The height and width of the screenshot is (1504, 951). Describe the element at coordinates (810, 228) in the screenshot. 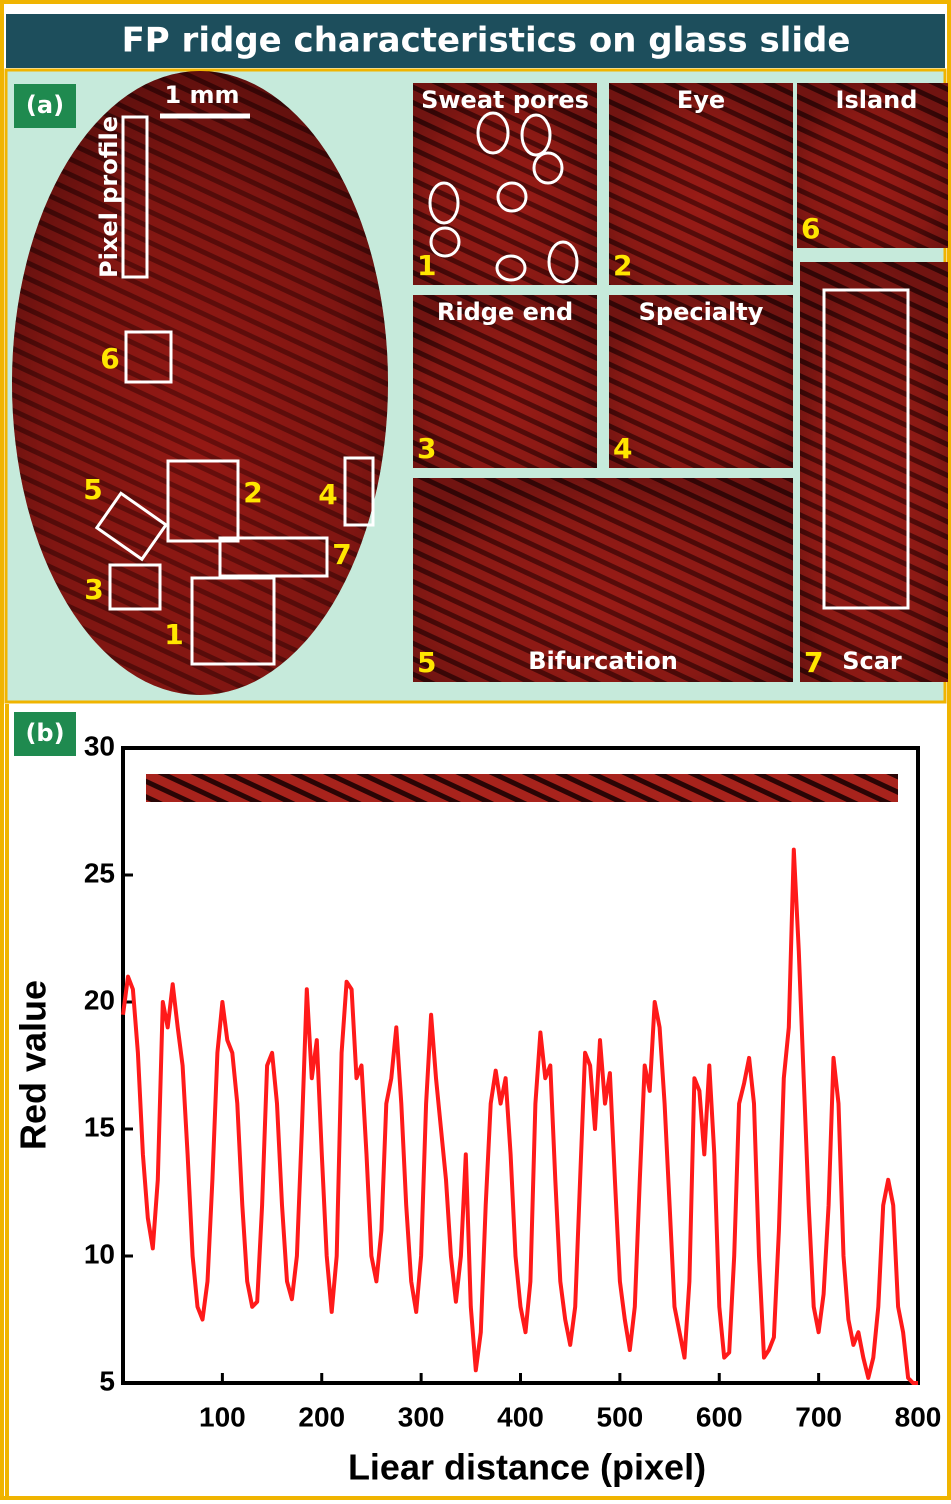

I see `inset-number: 6` at that location.